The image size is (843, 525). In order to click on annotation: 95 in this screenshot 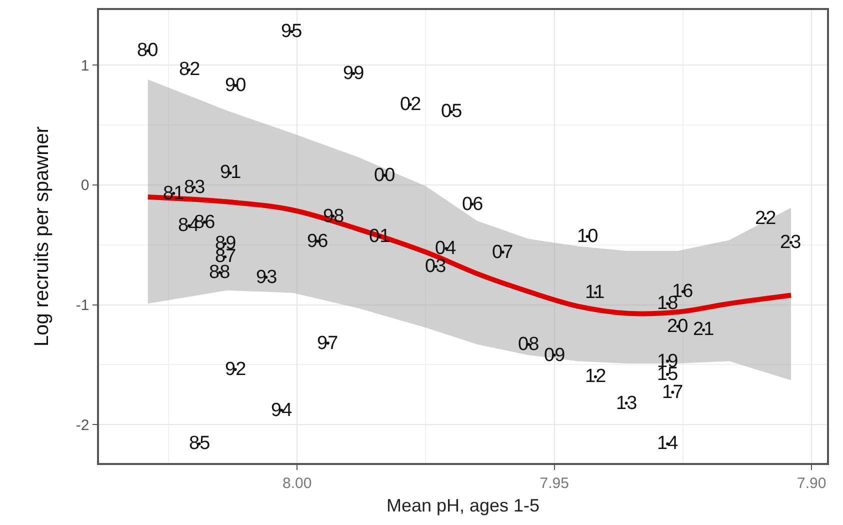, I will do `click(291, 31)`.